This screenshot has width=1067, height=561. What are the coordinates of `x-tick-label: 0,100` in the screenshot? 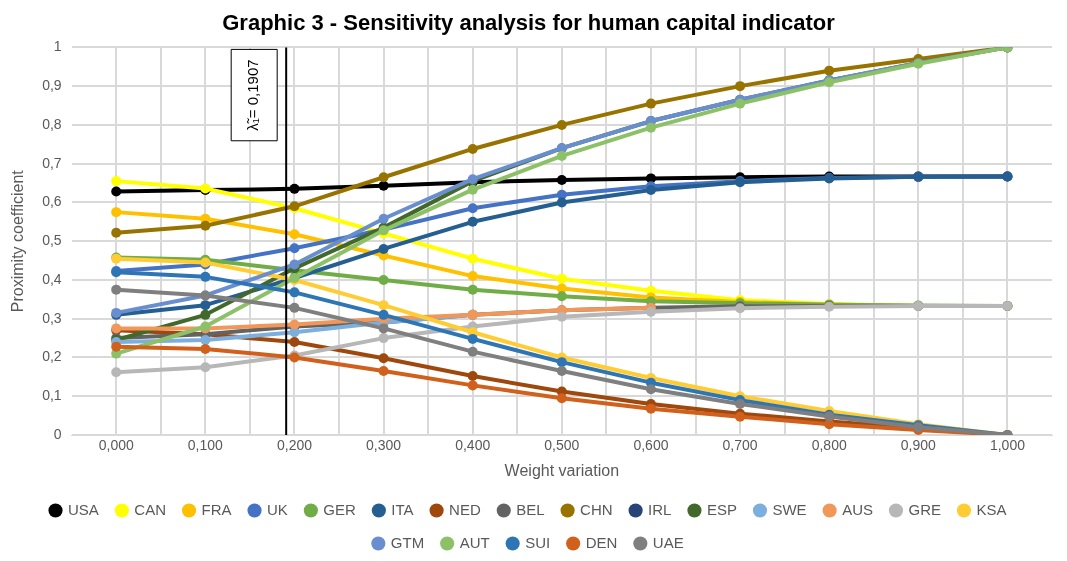 It's located at (205, 445).